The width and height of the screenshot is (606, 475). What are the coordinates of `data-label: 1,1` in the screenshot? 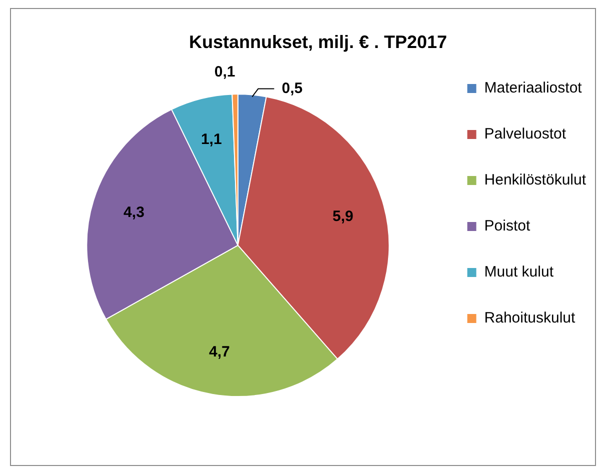 It's located at (211, 139).